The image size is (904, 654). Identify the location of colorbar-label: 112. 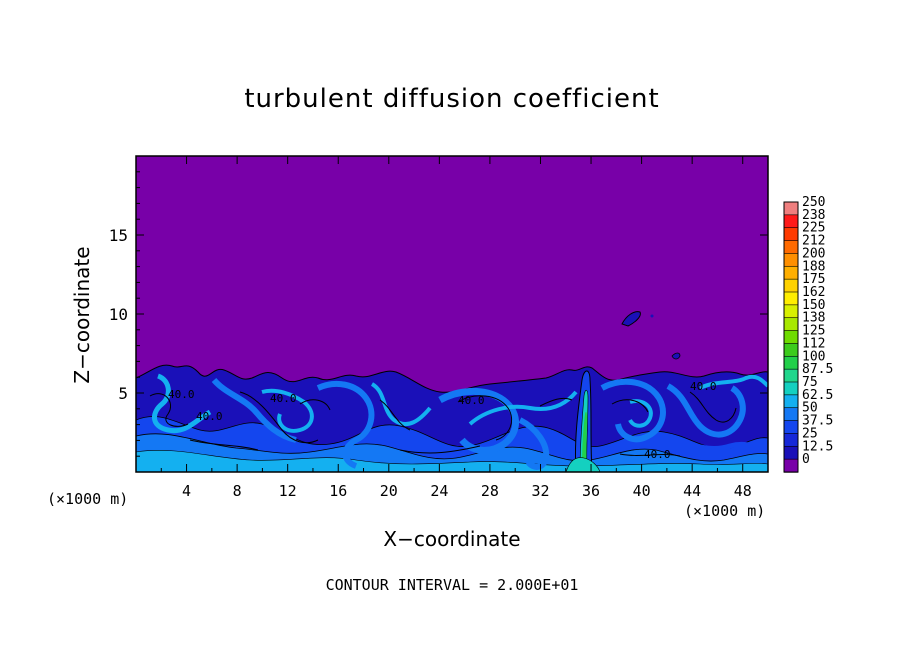
(813, 343).